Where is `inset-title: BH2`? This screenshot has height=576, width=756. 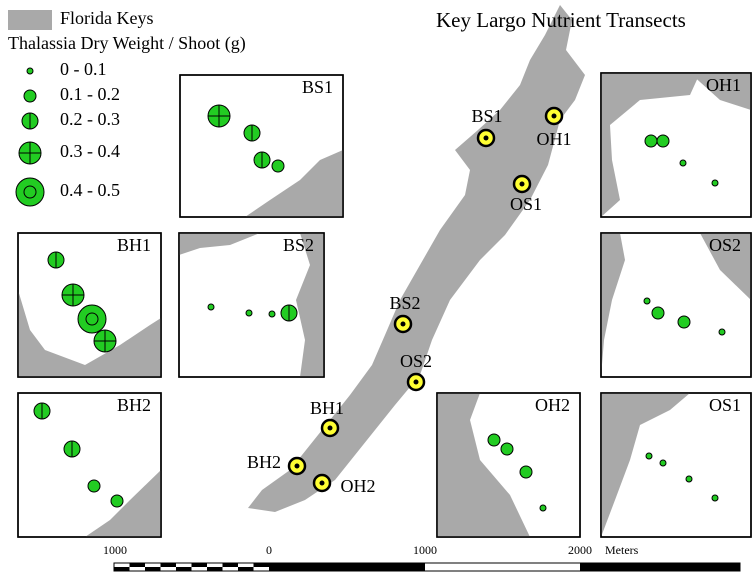 inset-title: BH2 is located at coordinates (134, 405).